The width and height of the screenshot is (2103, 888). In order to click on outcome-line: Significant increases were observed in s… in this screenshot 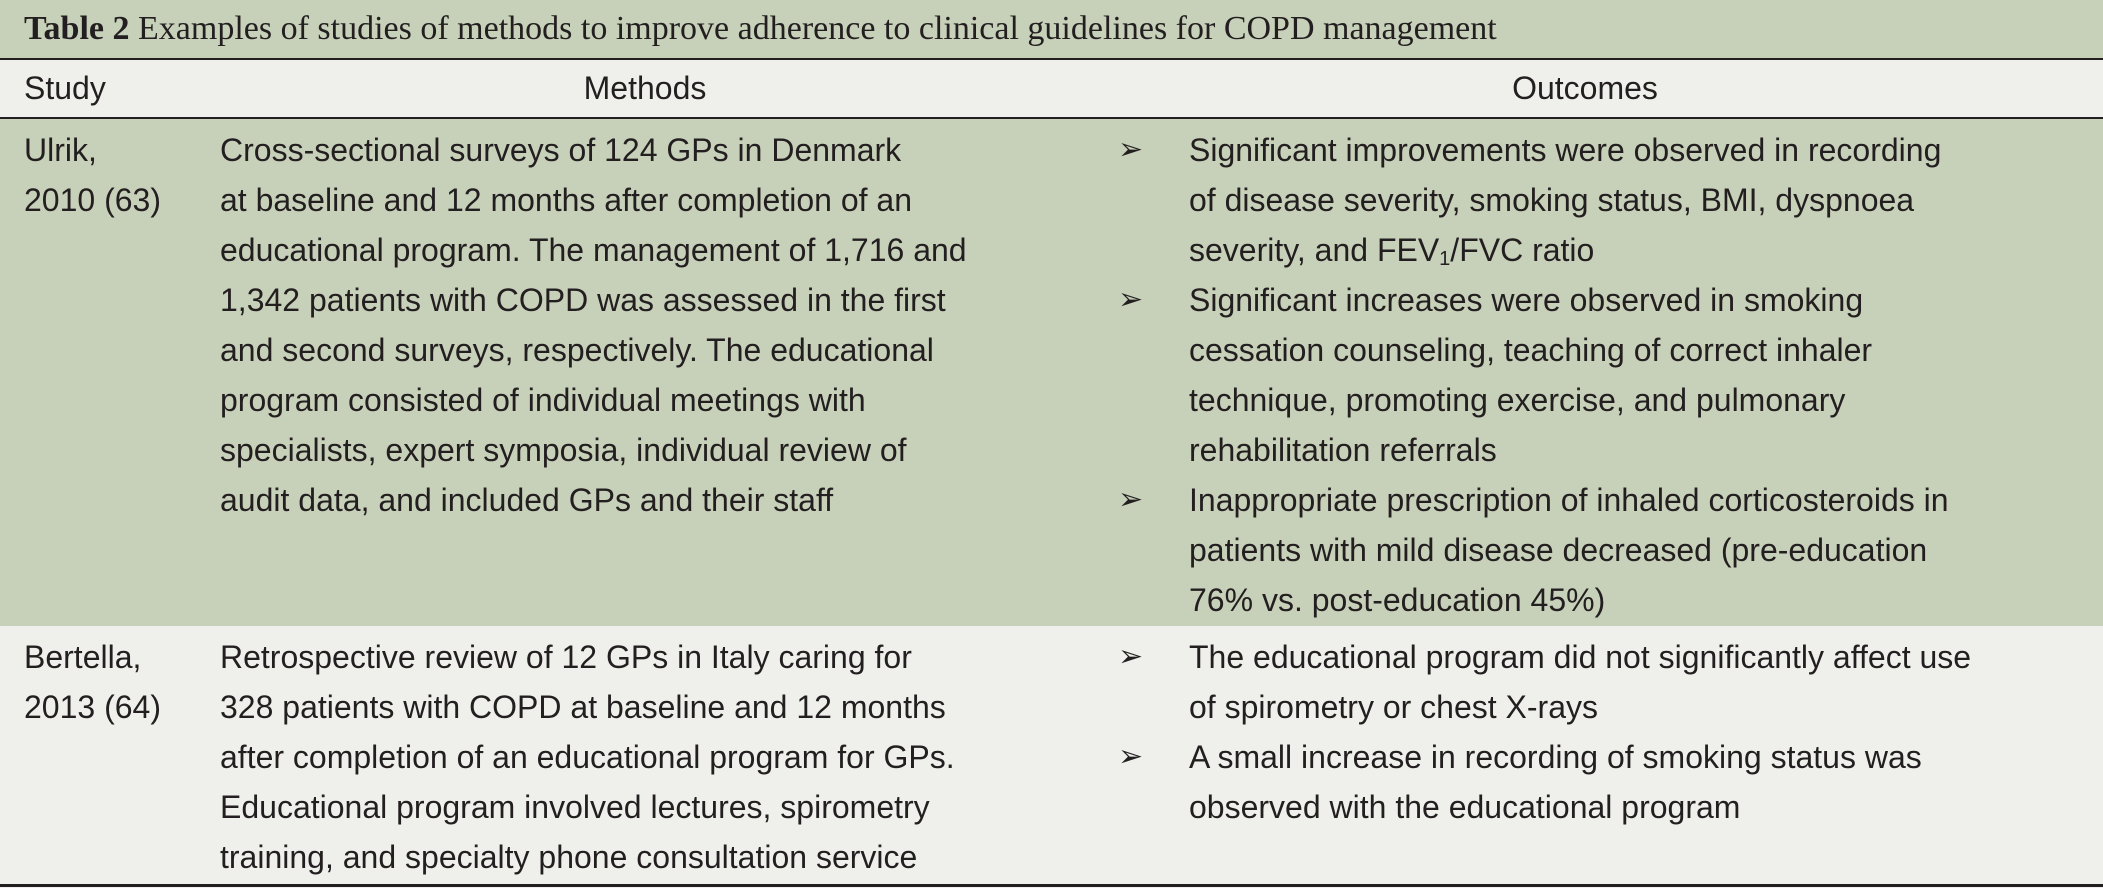, I will do `click(1526, 300)`.